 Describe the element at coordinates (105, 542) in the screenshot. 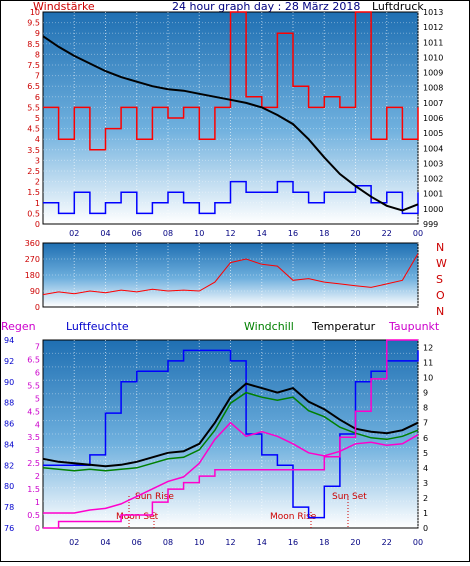

I see `time-tick-label-bottom: 04` at that location.